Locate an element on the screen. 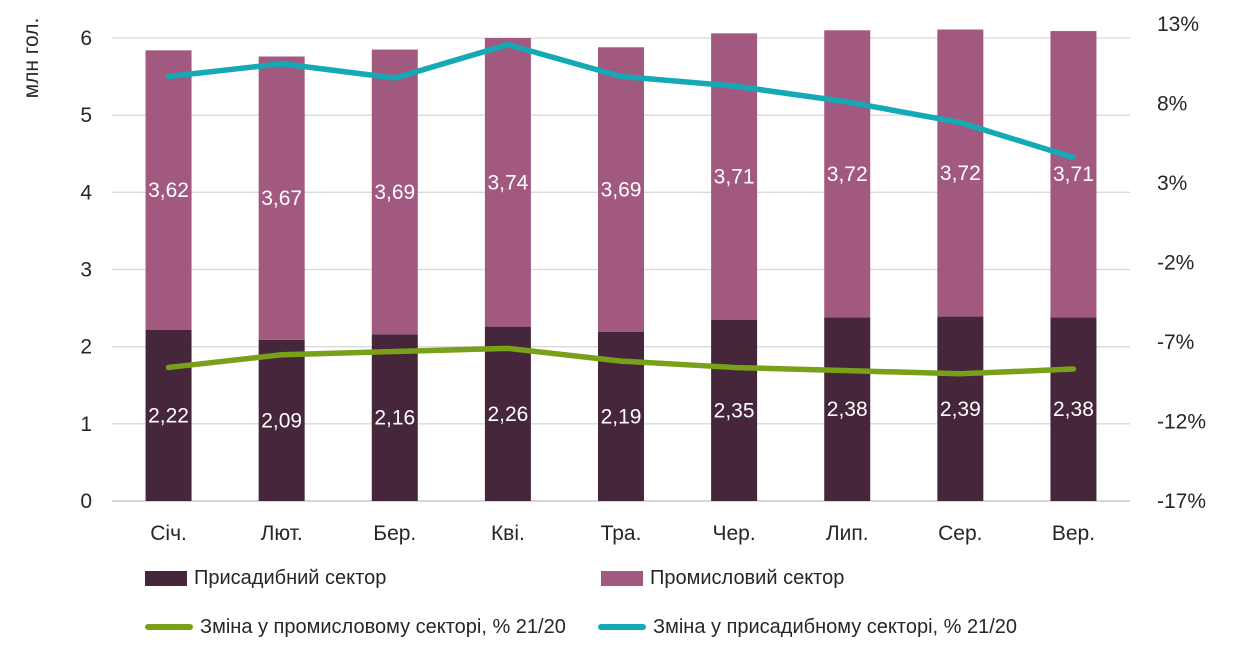  x-axis-tick-label: Сер. is located at coordinates (960, 533).